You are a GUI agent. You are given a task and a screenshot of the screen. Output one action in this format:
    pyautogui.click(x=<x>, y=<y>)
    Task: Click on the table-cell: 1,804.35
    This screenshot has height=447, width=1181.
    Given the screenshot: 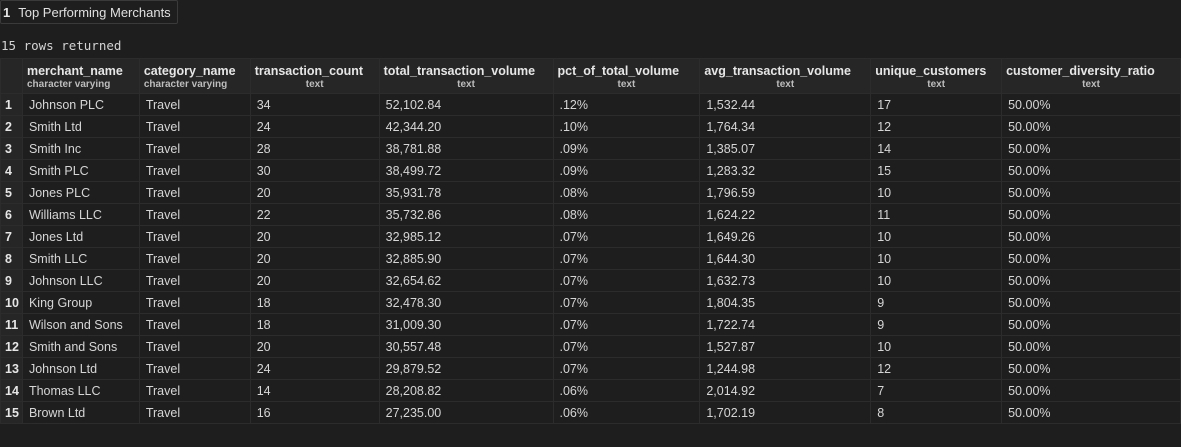 What is the action you would take?
    pyautogui.click(x=785, y=302)
    